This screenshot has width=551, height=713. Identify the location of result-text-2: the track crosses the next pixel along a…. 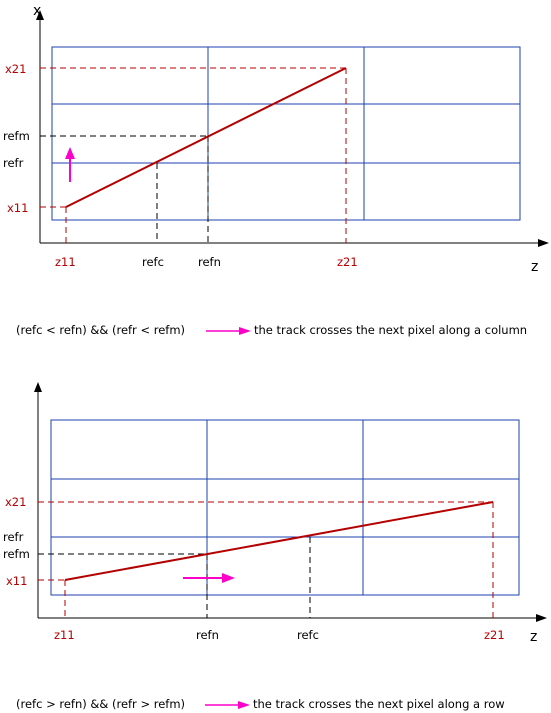
(379, 704).